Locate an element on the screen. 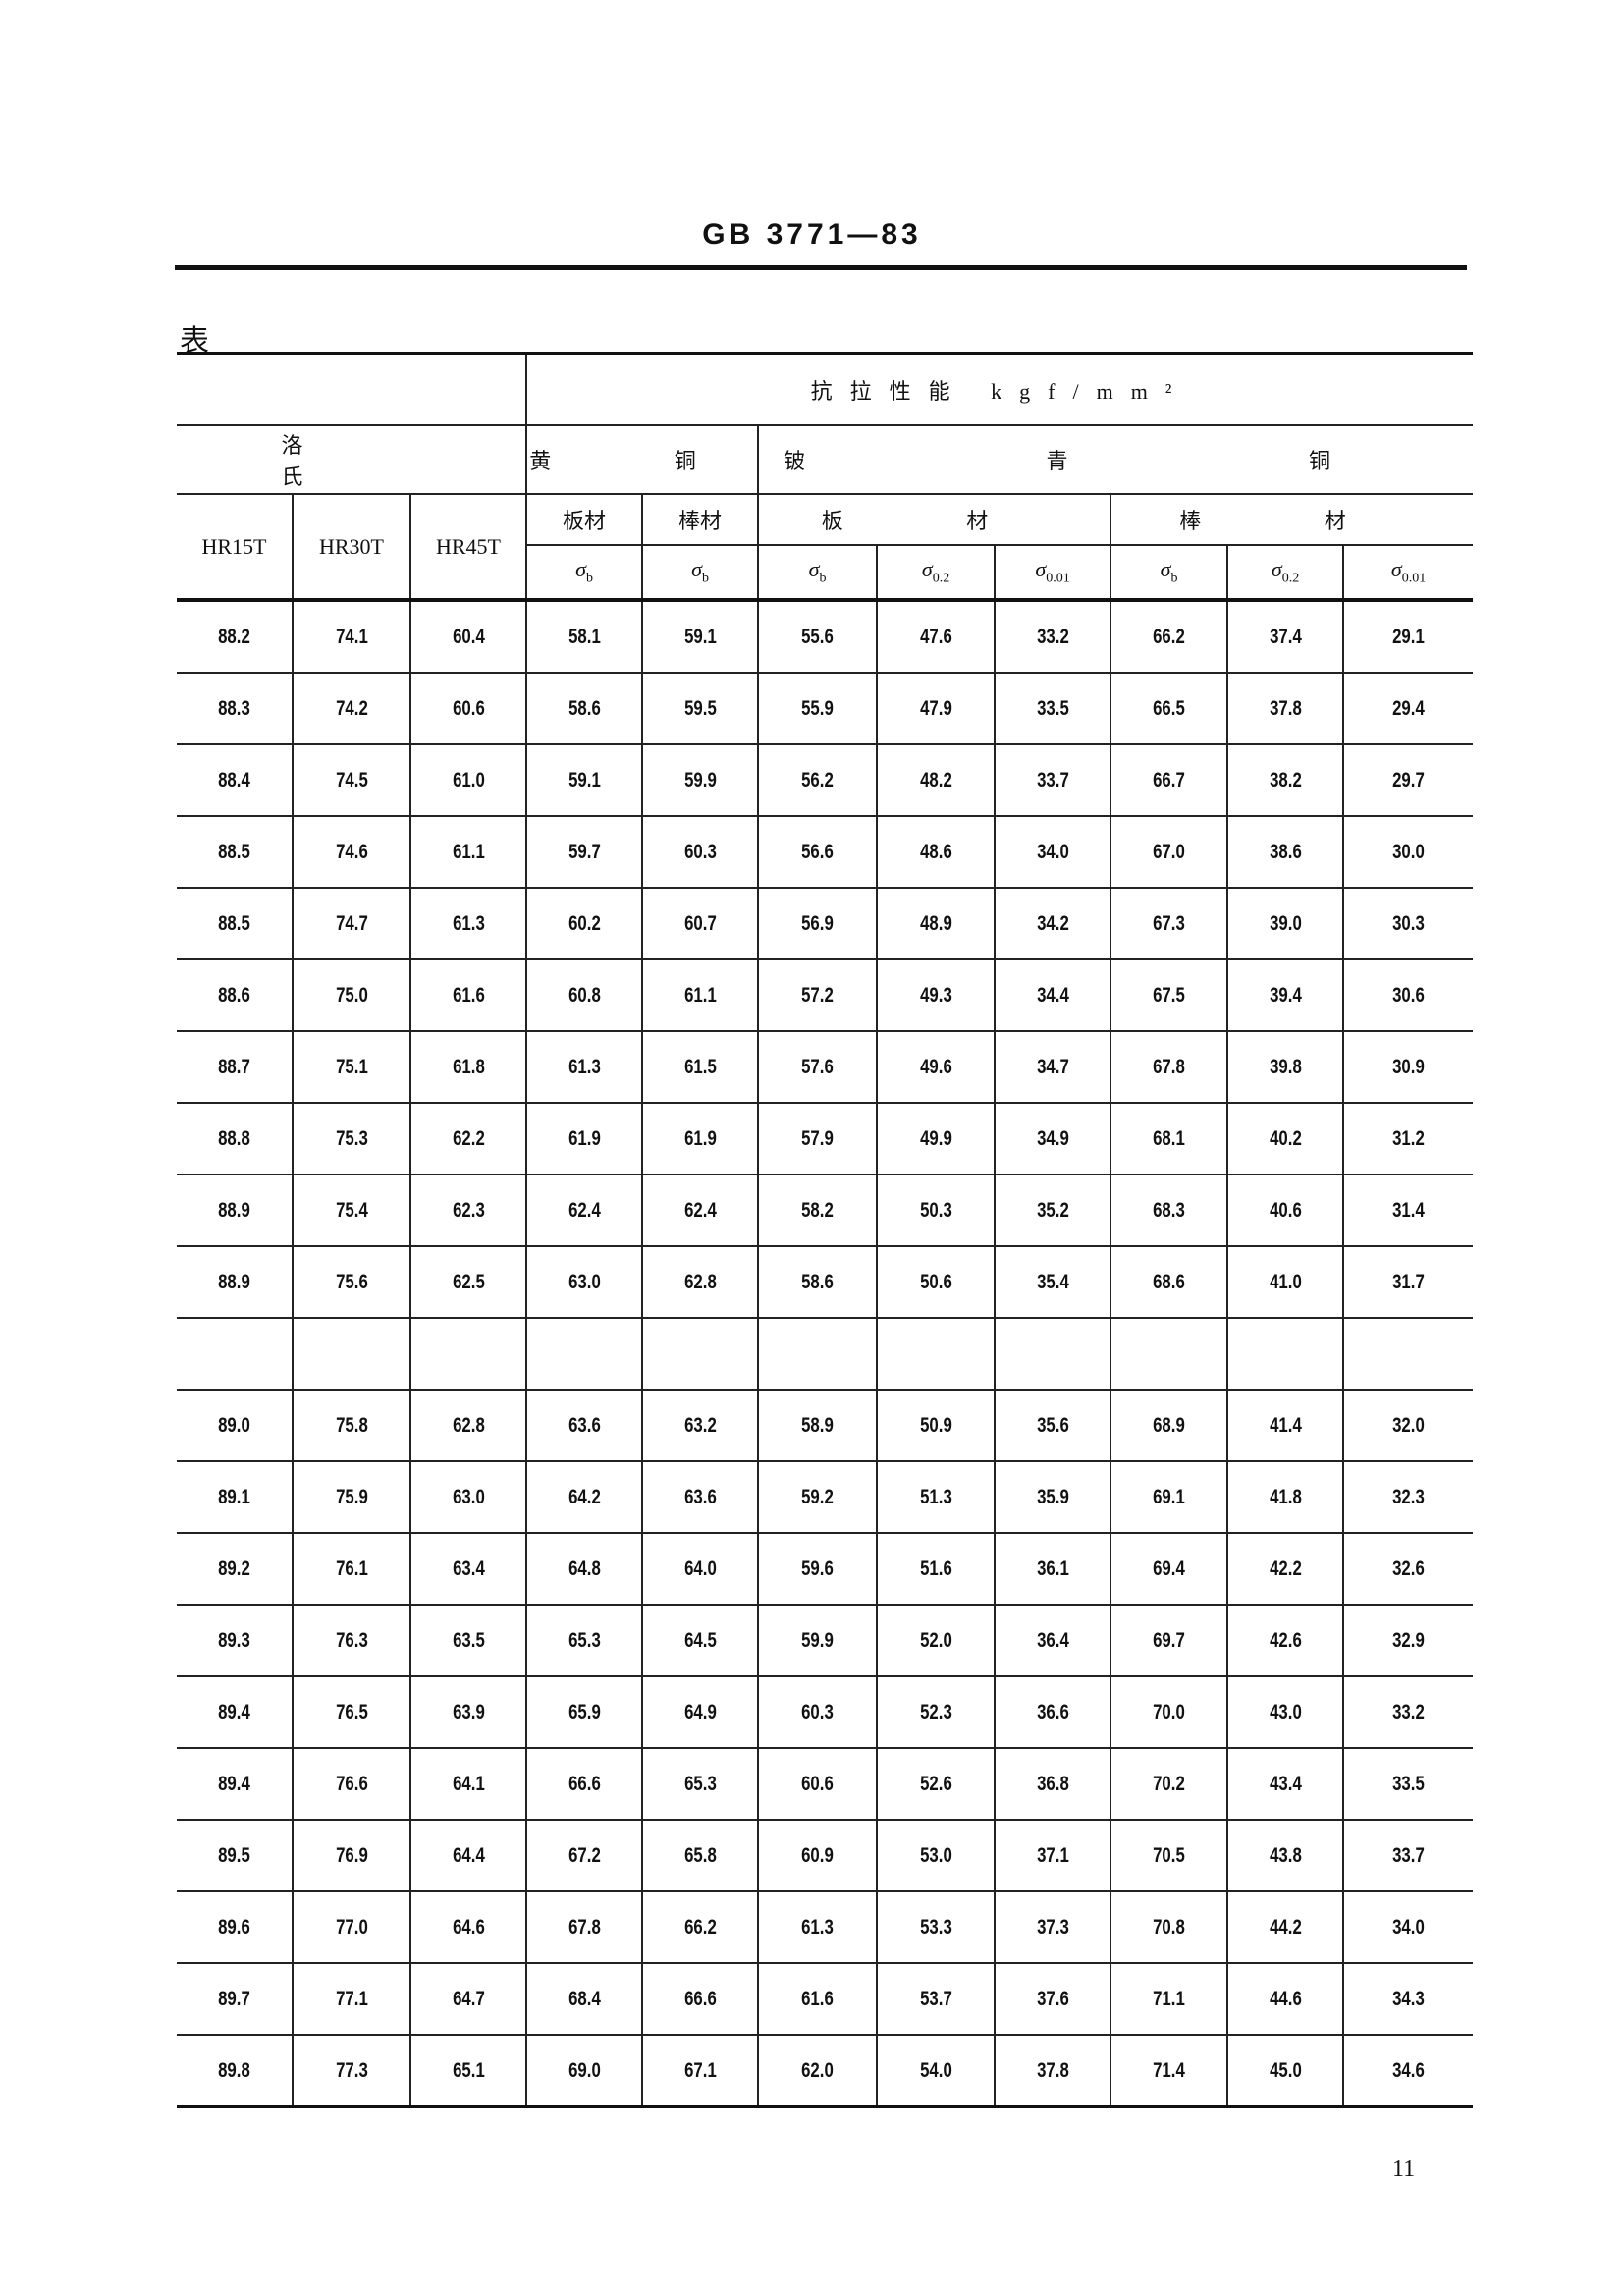 The height and width of the screenshot is (2296, 1624). cell-value: 67.2 is located at coordinates (584, 1855).